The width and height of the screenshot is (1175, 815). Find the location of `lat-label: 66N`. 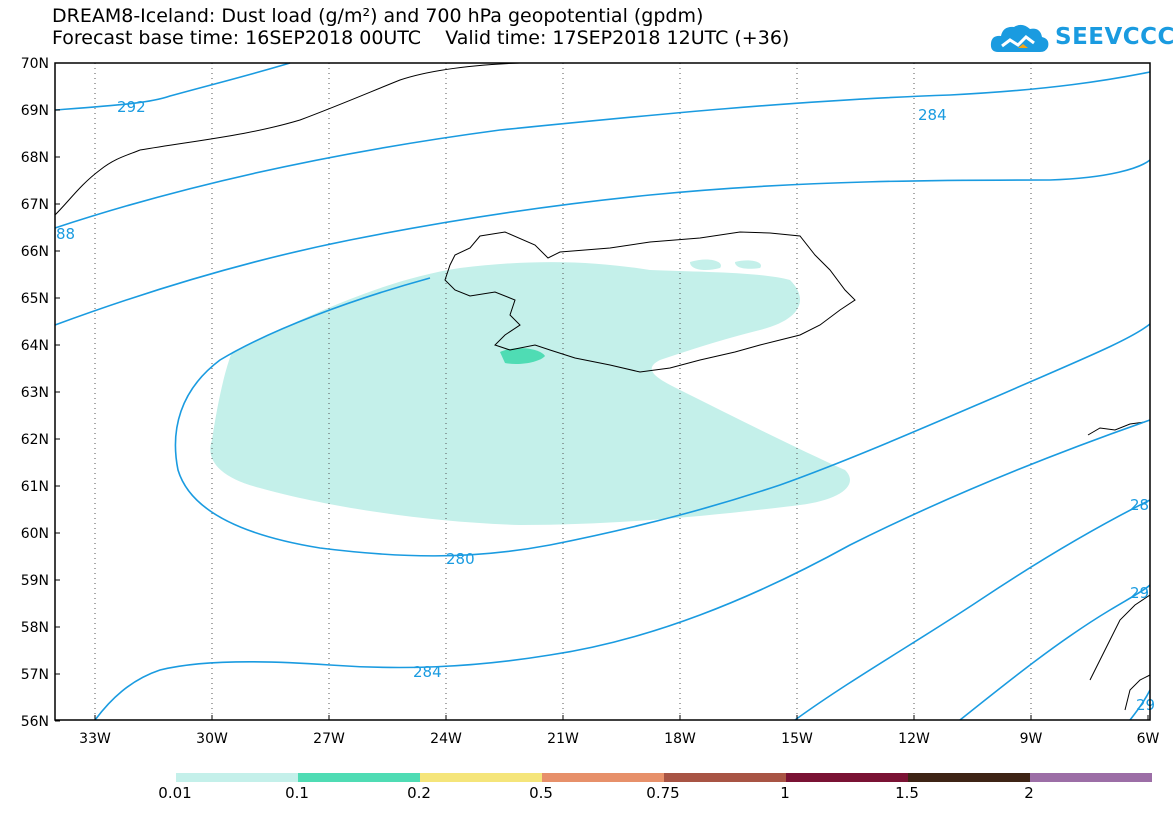

lat-label: 66N is located at coordinates (35, 252).